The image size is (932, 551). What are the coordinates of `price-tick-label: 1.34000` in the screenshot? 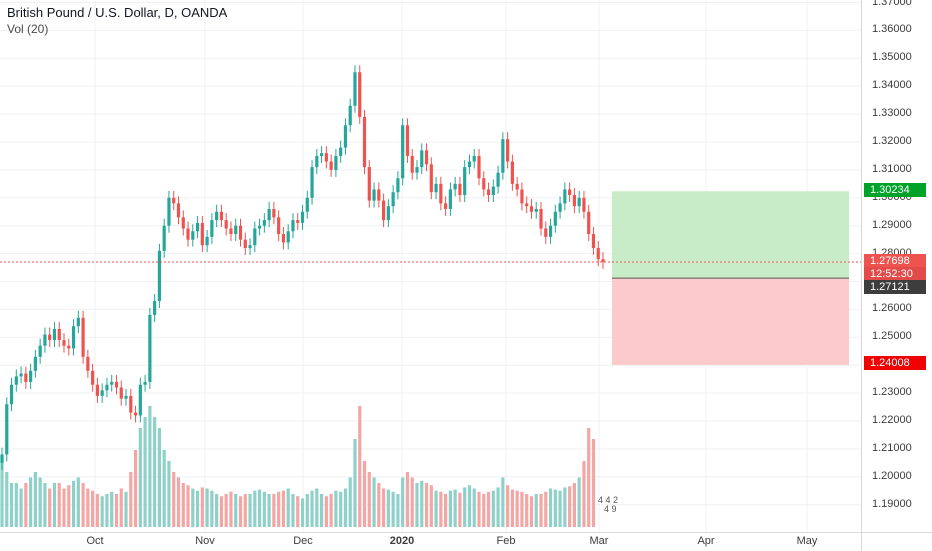 It's located at (892, 85).